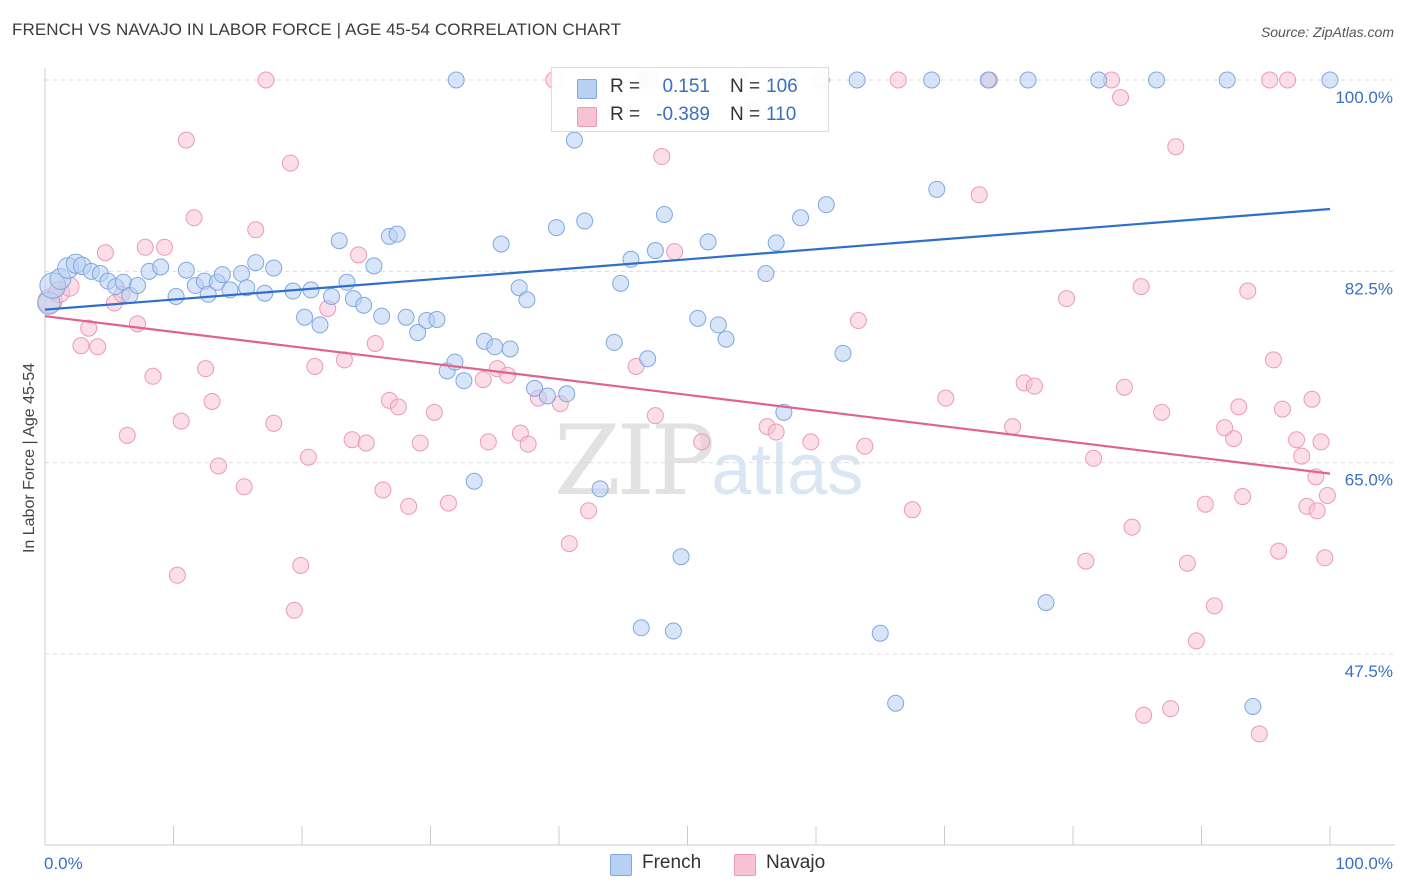  What do you see at coordinates (1327, 32) in the screenshot?
I see `source-label: Source: ZipAtlas.com` at bounding box center [1327, 32].